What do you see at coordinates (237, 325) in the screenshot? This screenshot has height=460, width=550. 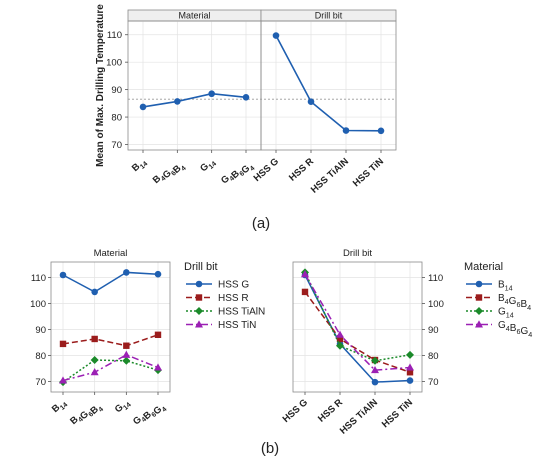 I see `legend-label: HSS TiN` at bounding box center [237, 325].